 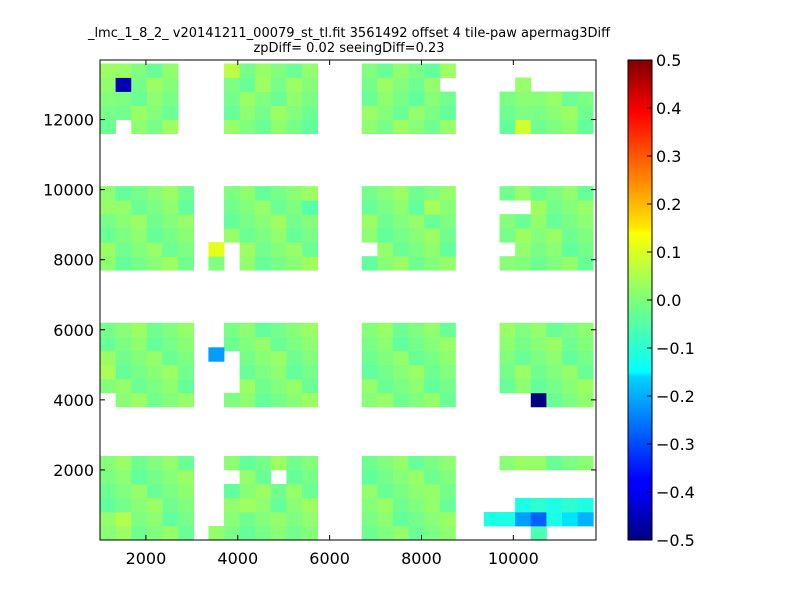 I want to click on colorbar-tick-label: −0.4, so click(x=675, y=492).